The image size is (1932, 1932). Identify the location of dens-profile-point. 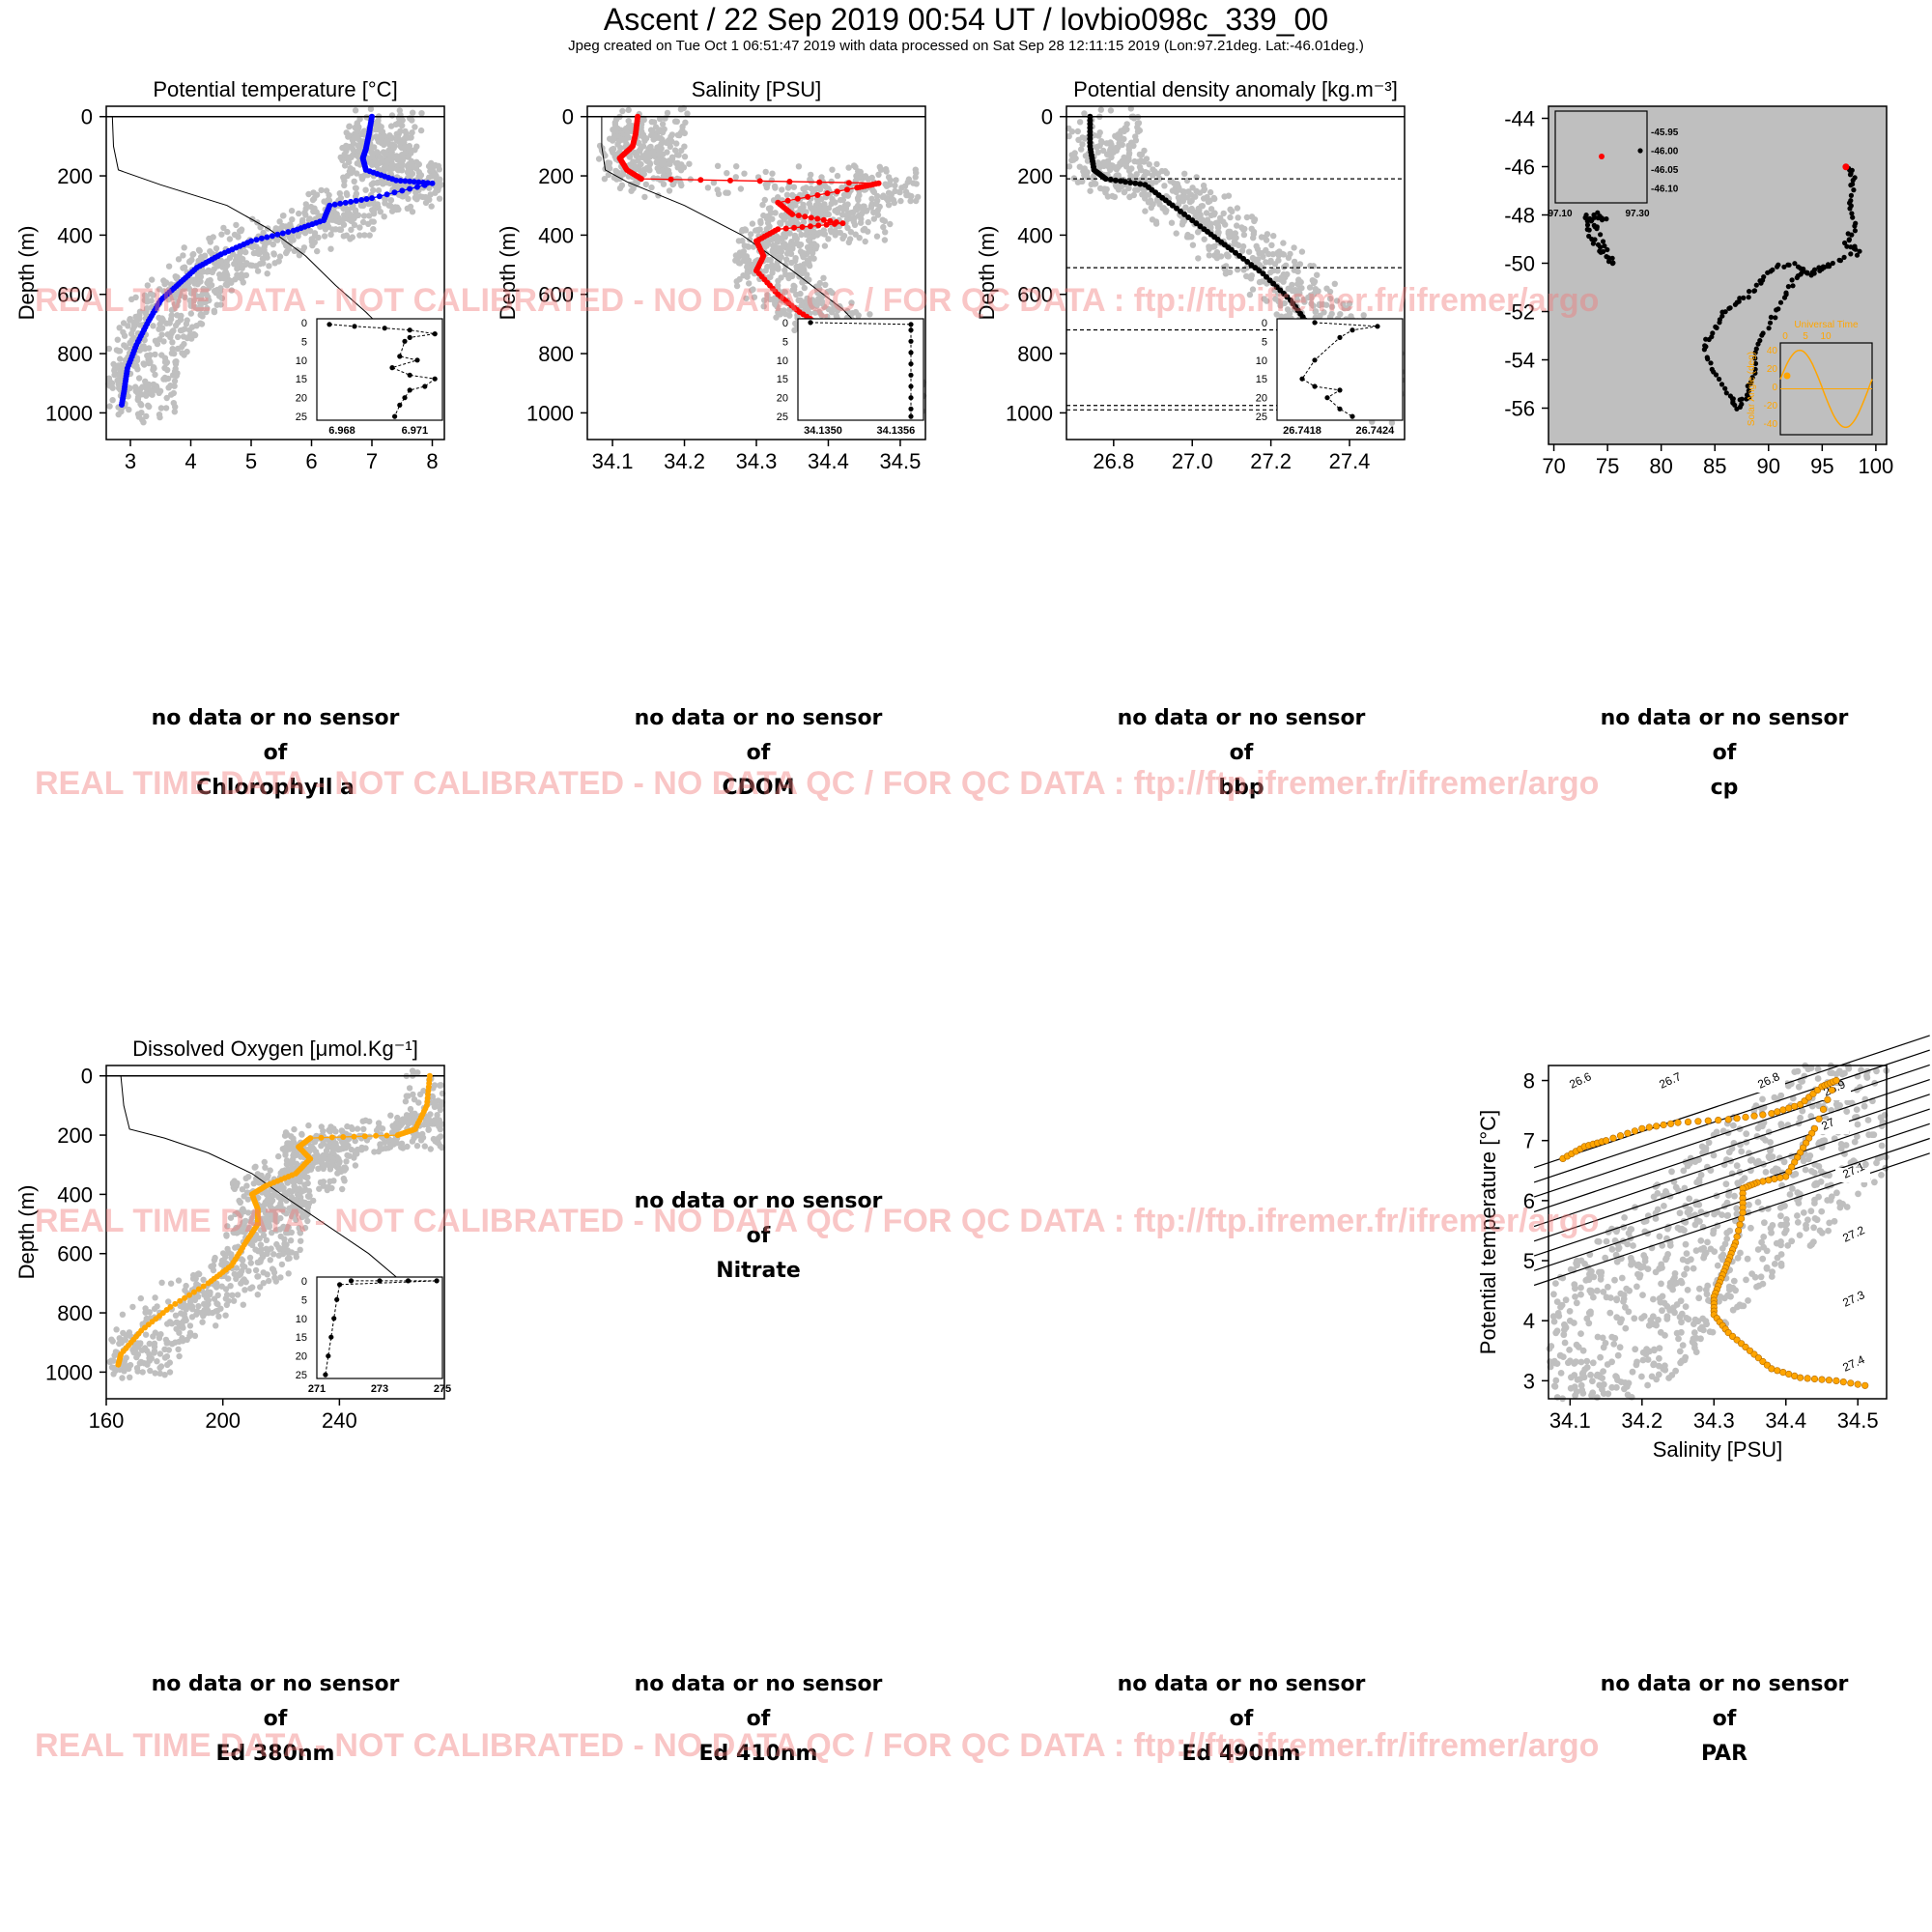
(1140, 184).